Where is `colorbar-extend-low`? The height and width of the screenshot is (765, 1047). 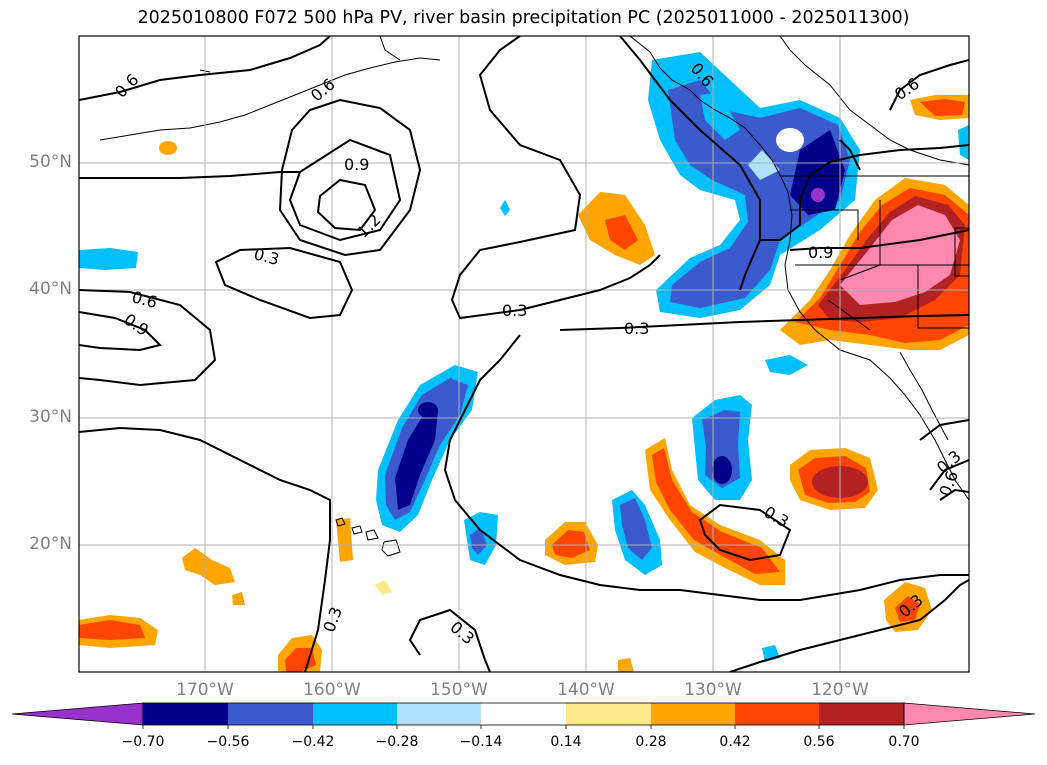
colorbar-extend-low is located at coordinates (77, 714).